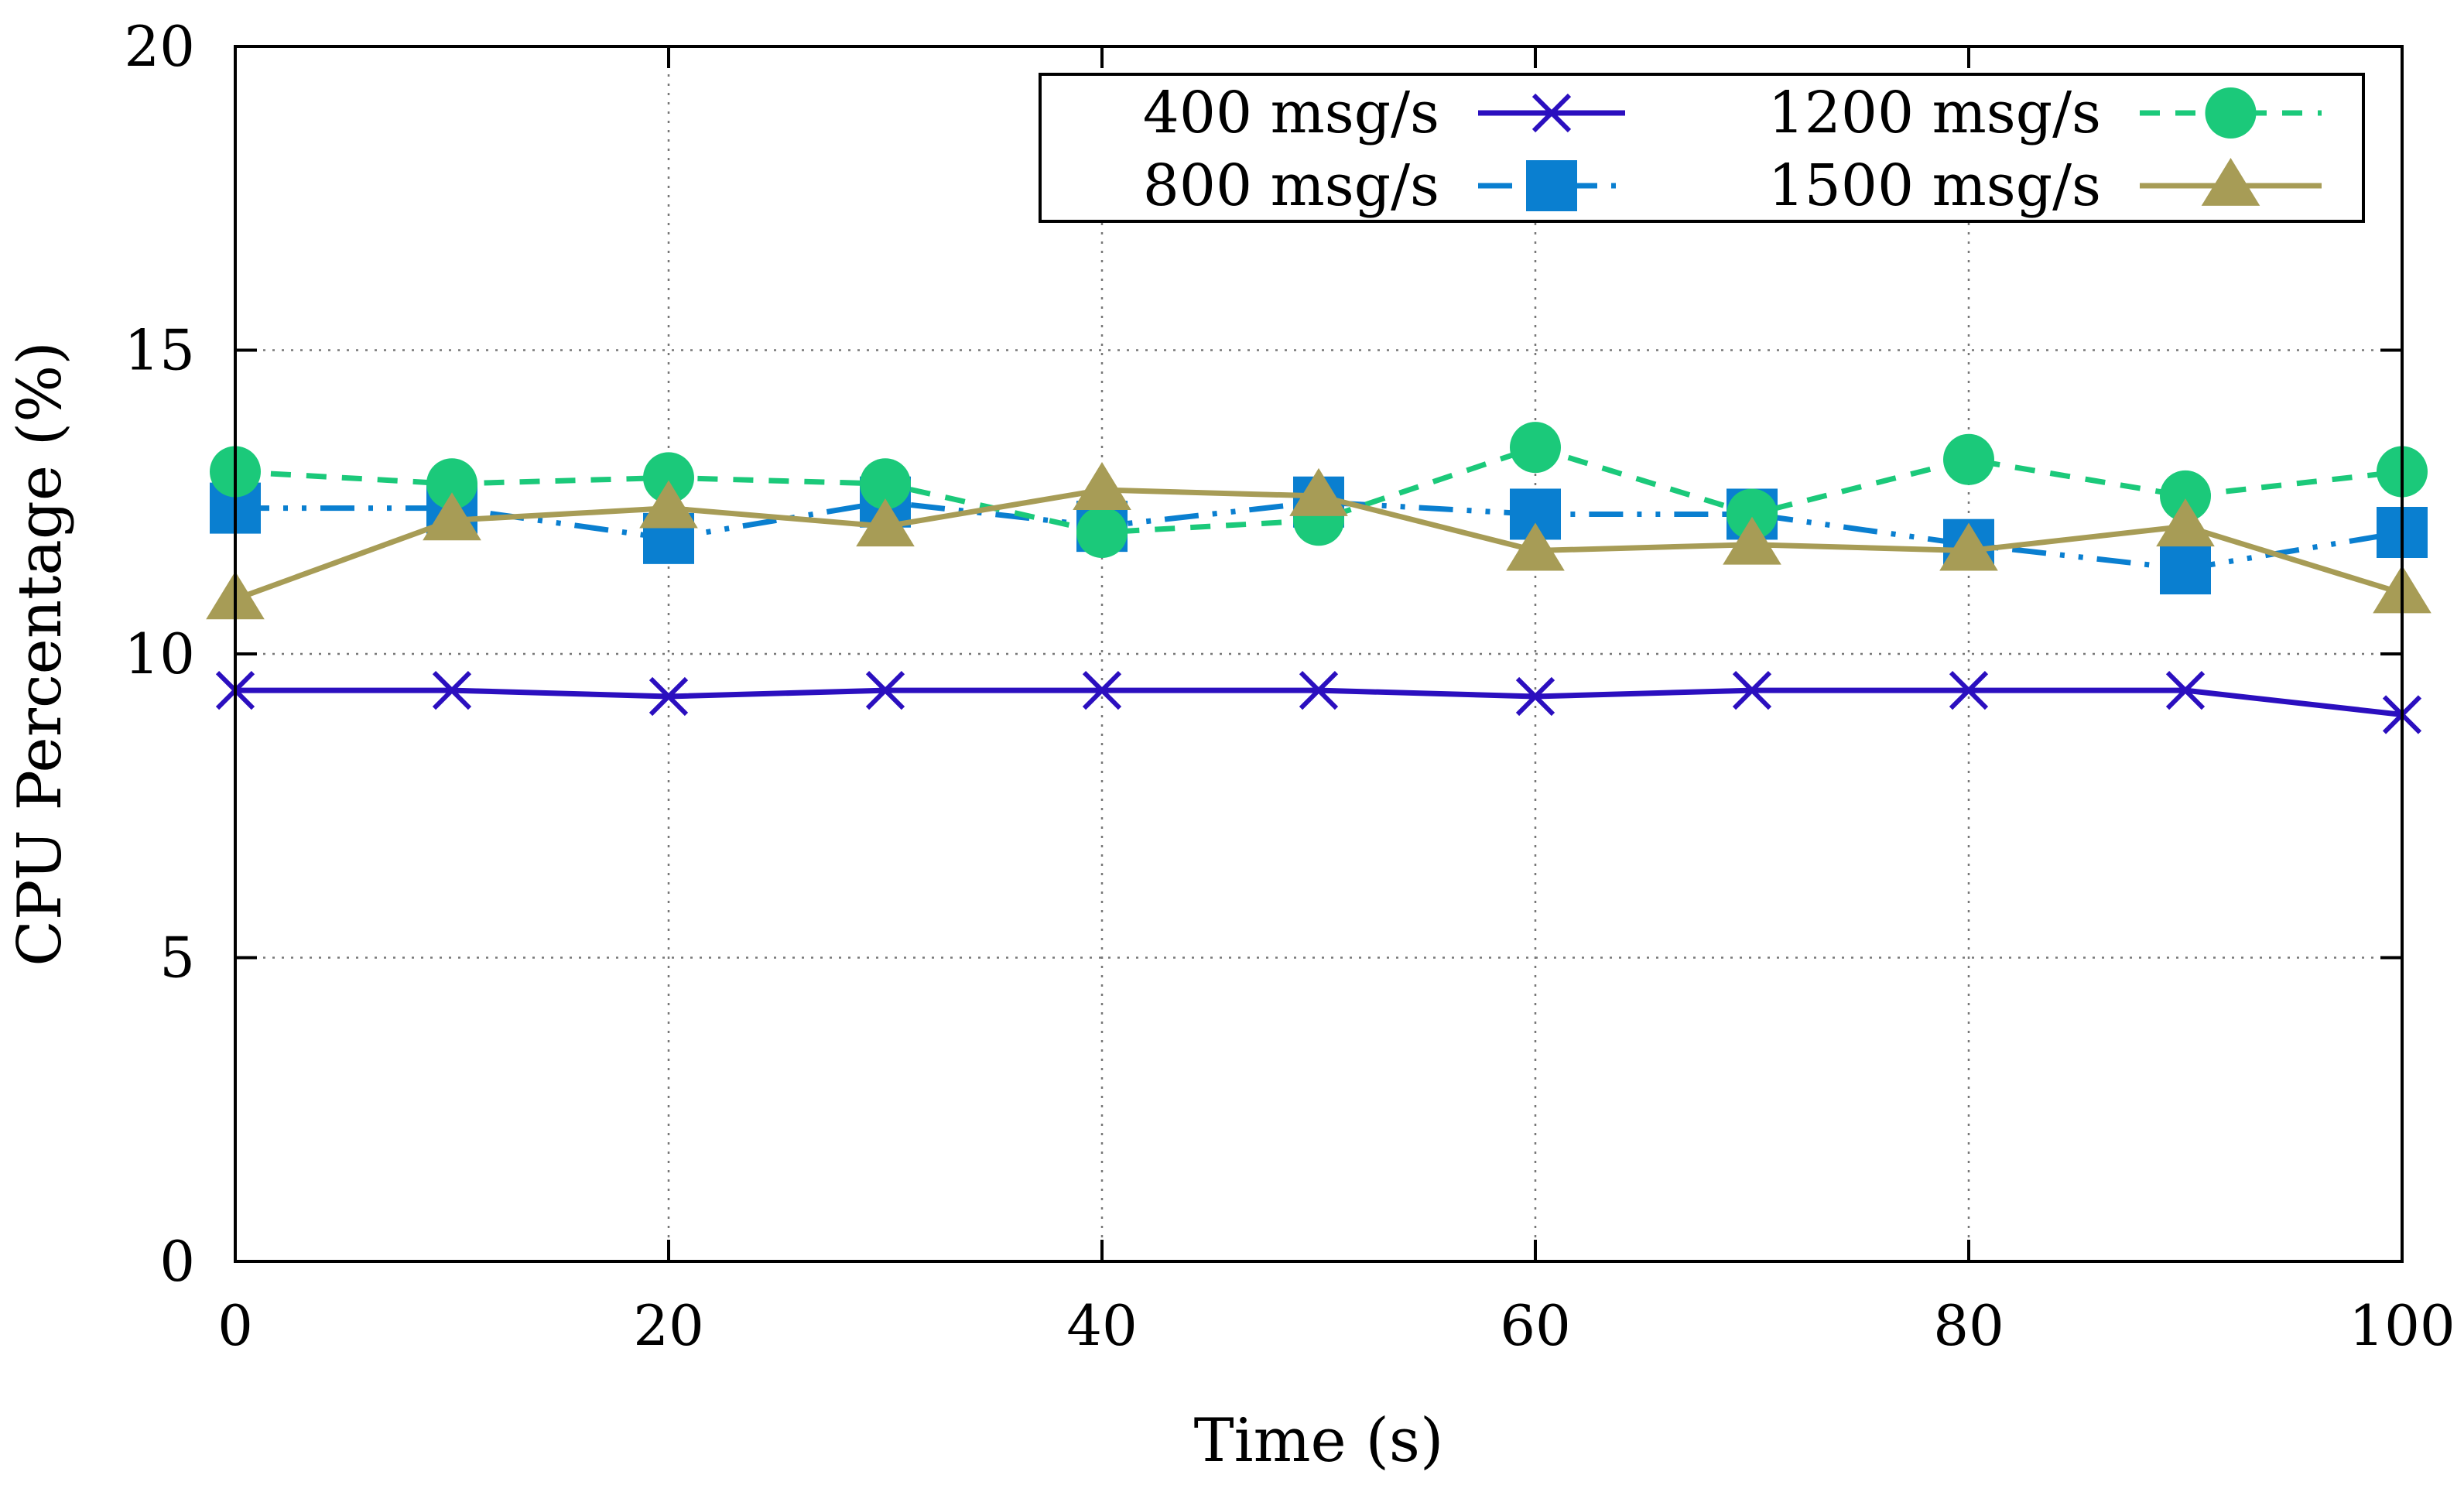  I want to click on legend-label: 400 msg/s, so click(1291, 113).